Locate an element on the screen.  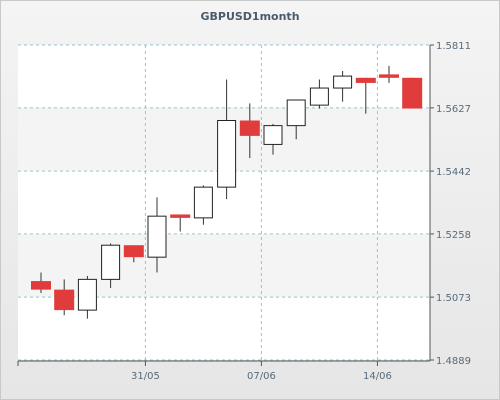
x-tick-label: 07/06 is located at coordinates (261, 376).